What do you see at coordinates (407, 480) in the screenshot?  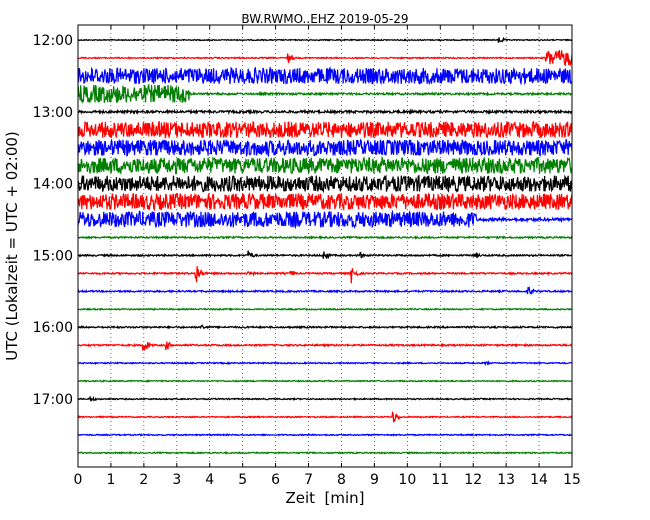 I see `x-tick-label: 10` at bounding box center [407, 480].